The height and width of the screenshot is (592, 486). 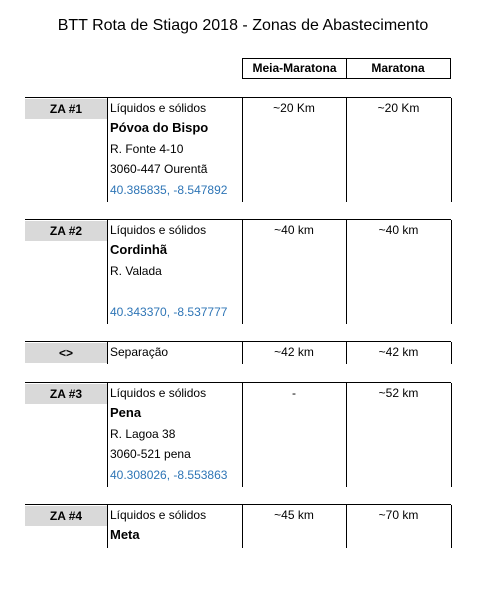 What do you see at coordinates (150, 454) in the screenshot?
I see `address: 3060-521 pena` at bounding box center [150, 454].